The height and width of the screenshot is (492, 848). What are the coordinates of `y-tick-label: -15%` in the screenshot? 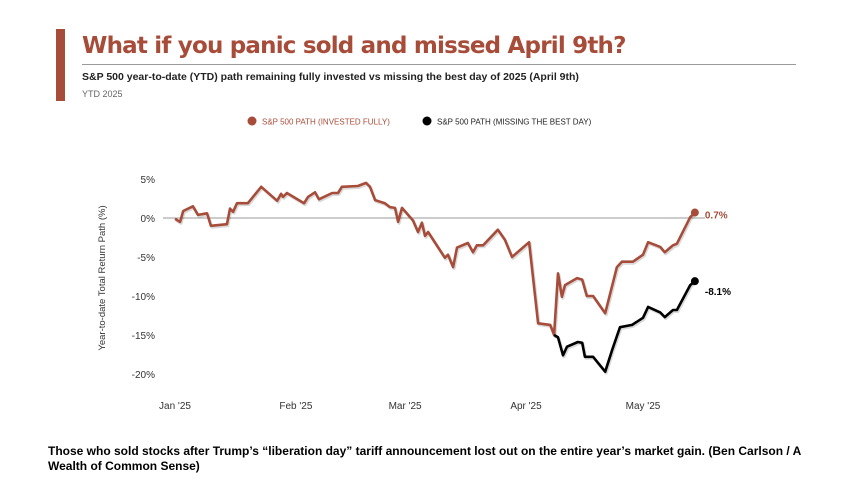 It's located at (143, 336).